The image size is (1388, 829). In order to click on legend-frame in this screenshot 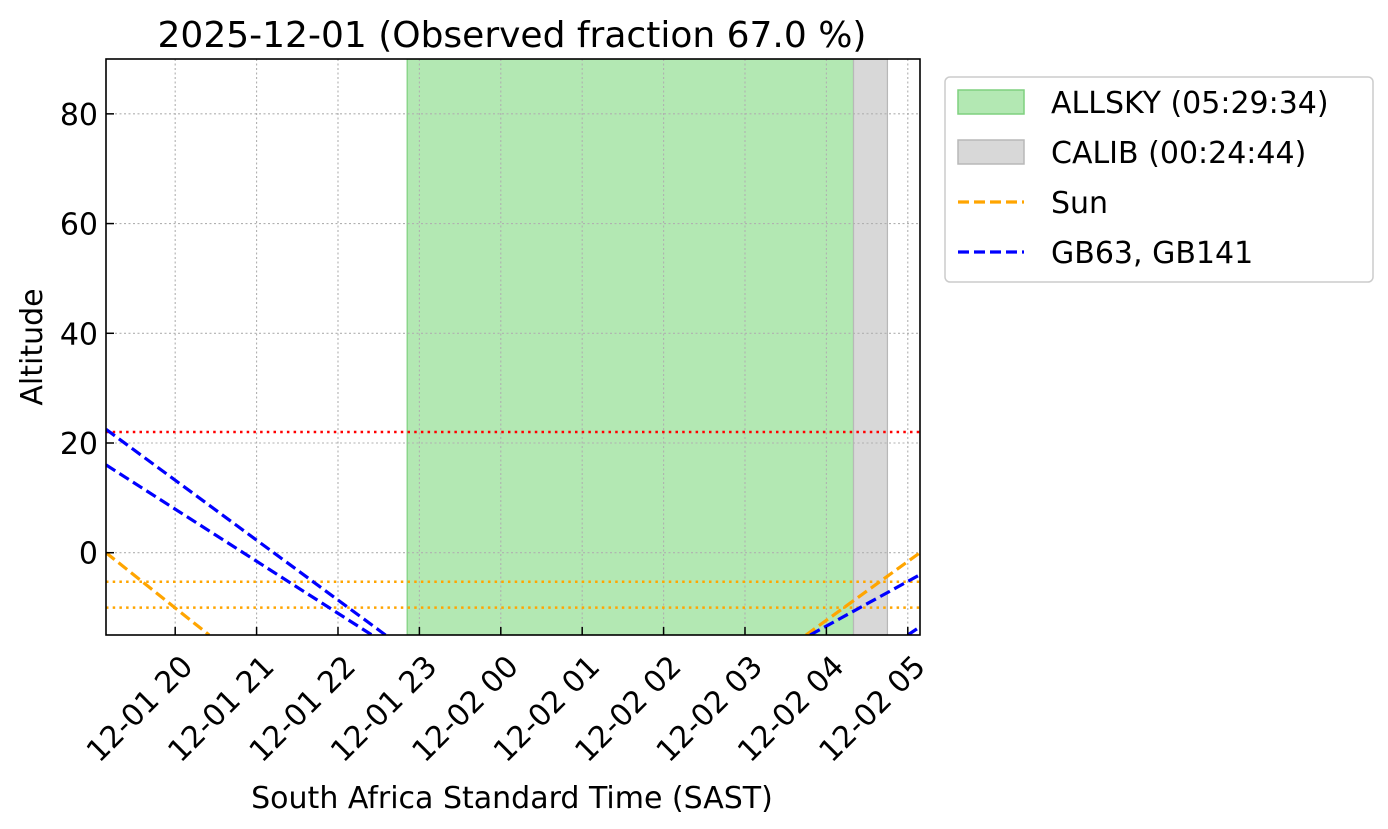, I will do `click(1159, 179)`.